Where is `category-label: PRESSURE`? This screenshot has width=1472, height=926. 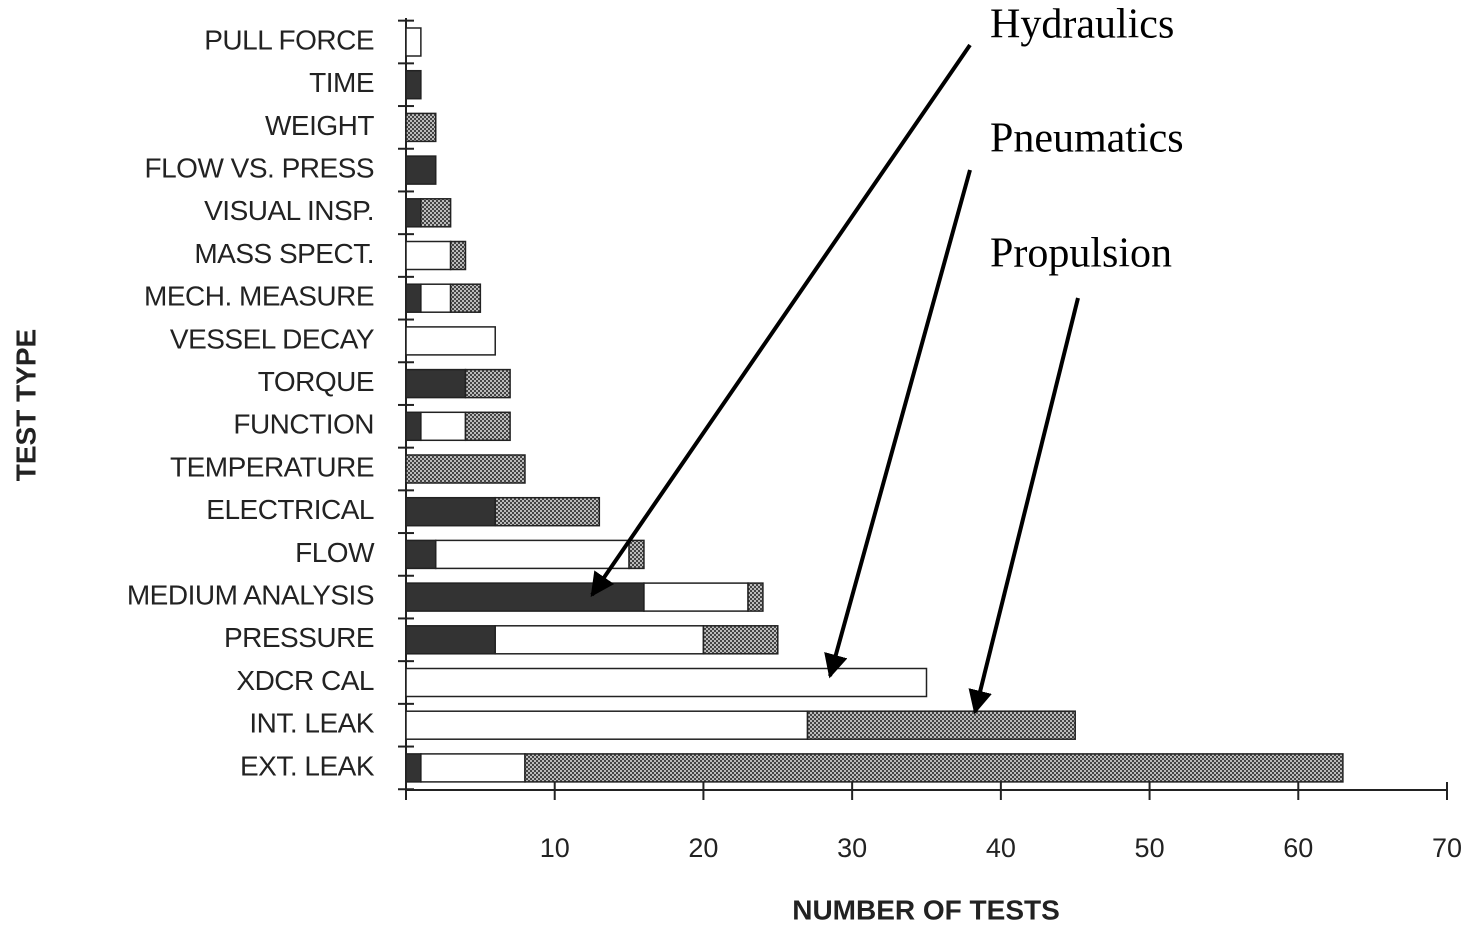
category-label: PRESSURE is located at coordinates (299, 637).